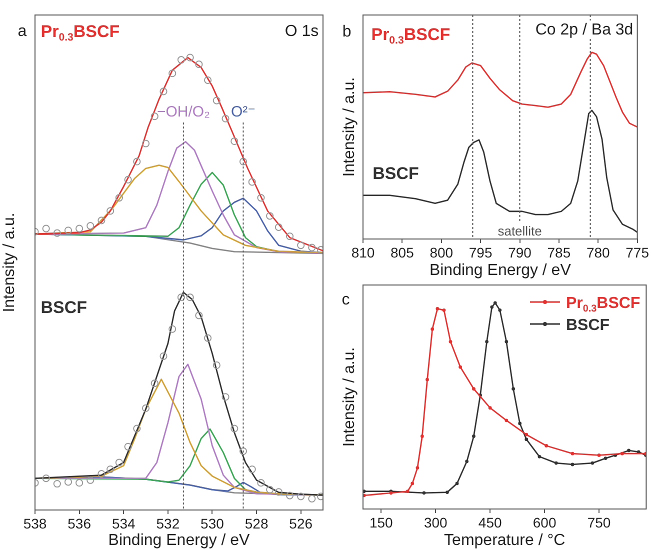 Image resolution: width=651 pixels, height=550 pixels. What do you see at coordinates (505, 540) in the screenshot?
I see `x-axis-title: Temperature / °C` at bounding box center [505, 540].